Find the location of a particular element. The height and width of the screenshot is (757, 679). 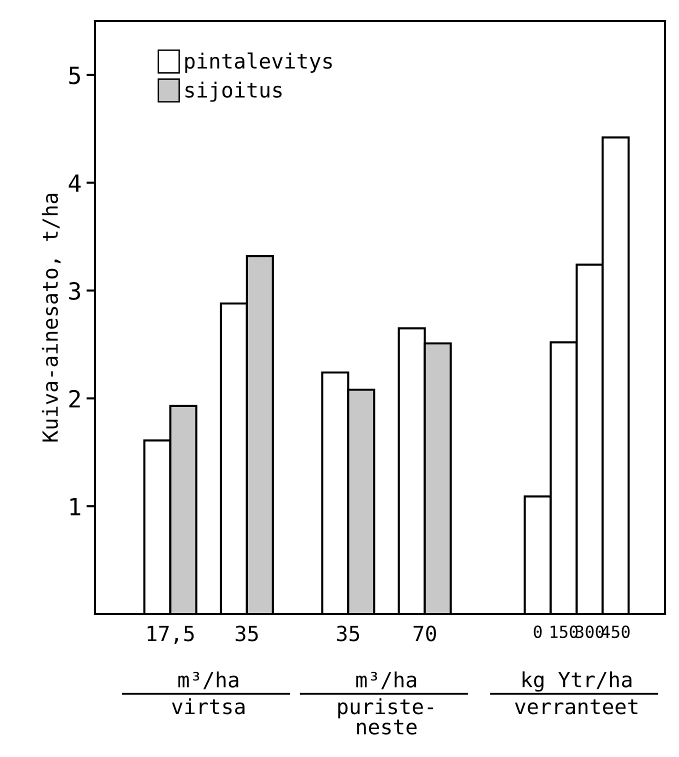

y-tick-label: 4 is located at coordinates (74, 183).